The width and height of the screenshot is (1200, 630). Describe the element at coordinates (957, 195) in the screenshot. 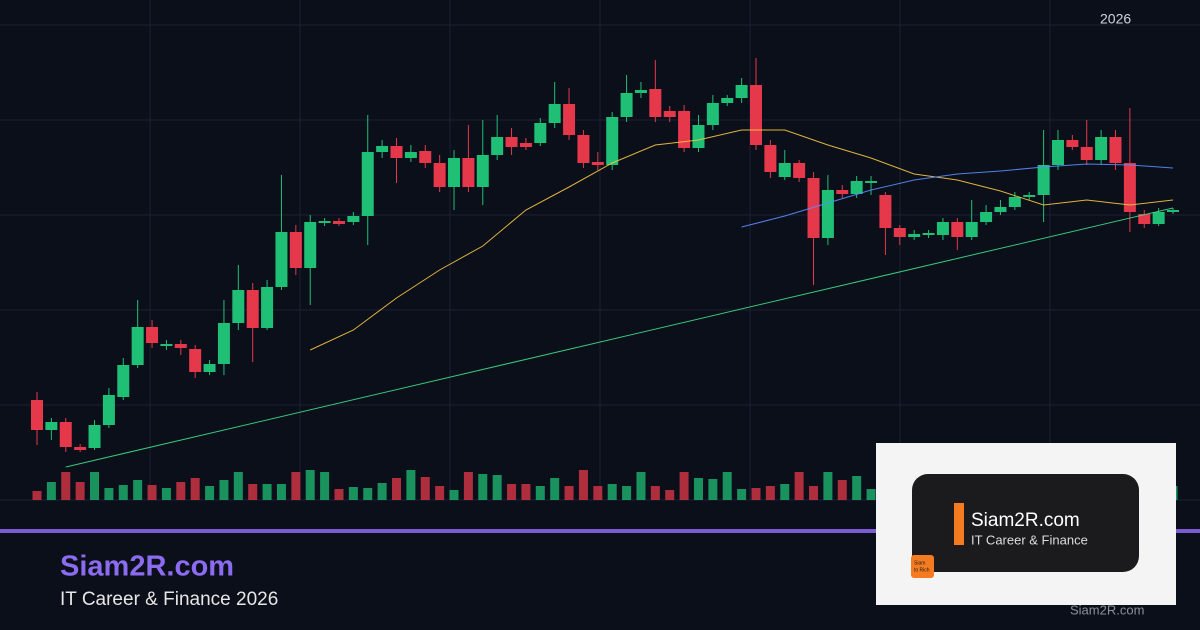

I see `overlay-line` at that location.